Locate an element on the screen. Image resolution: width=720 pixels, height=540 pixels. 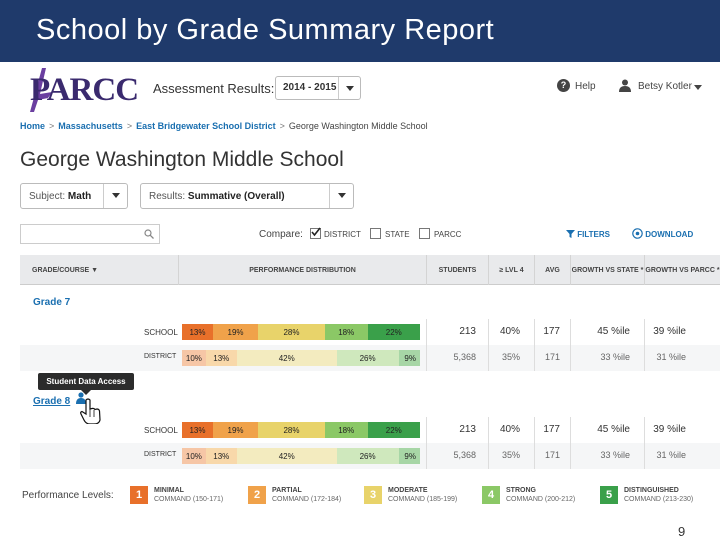
legend-title: Performance Levels: is located at coordinates (68, 495).